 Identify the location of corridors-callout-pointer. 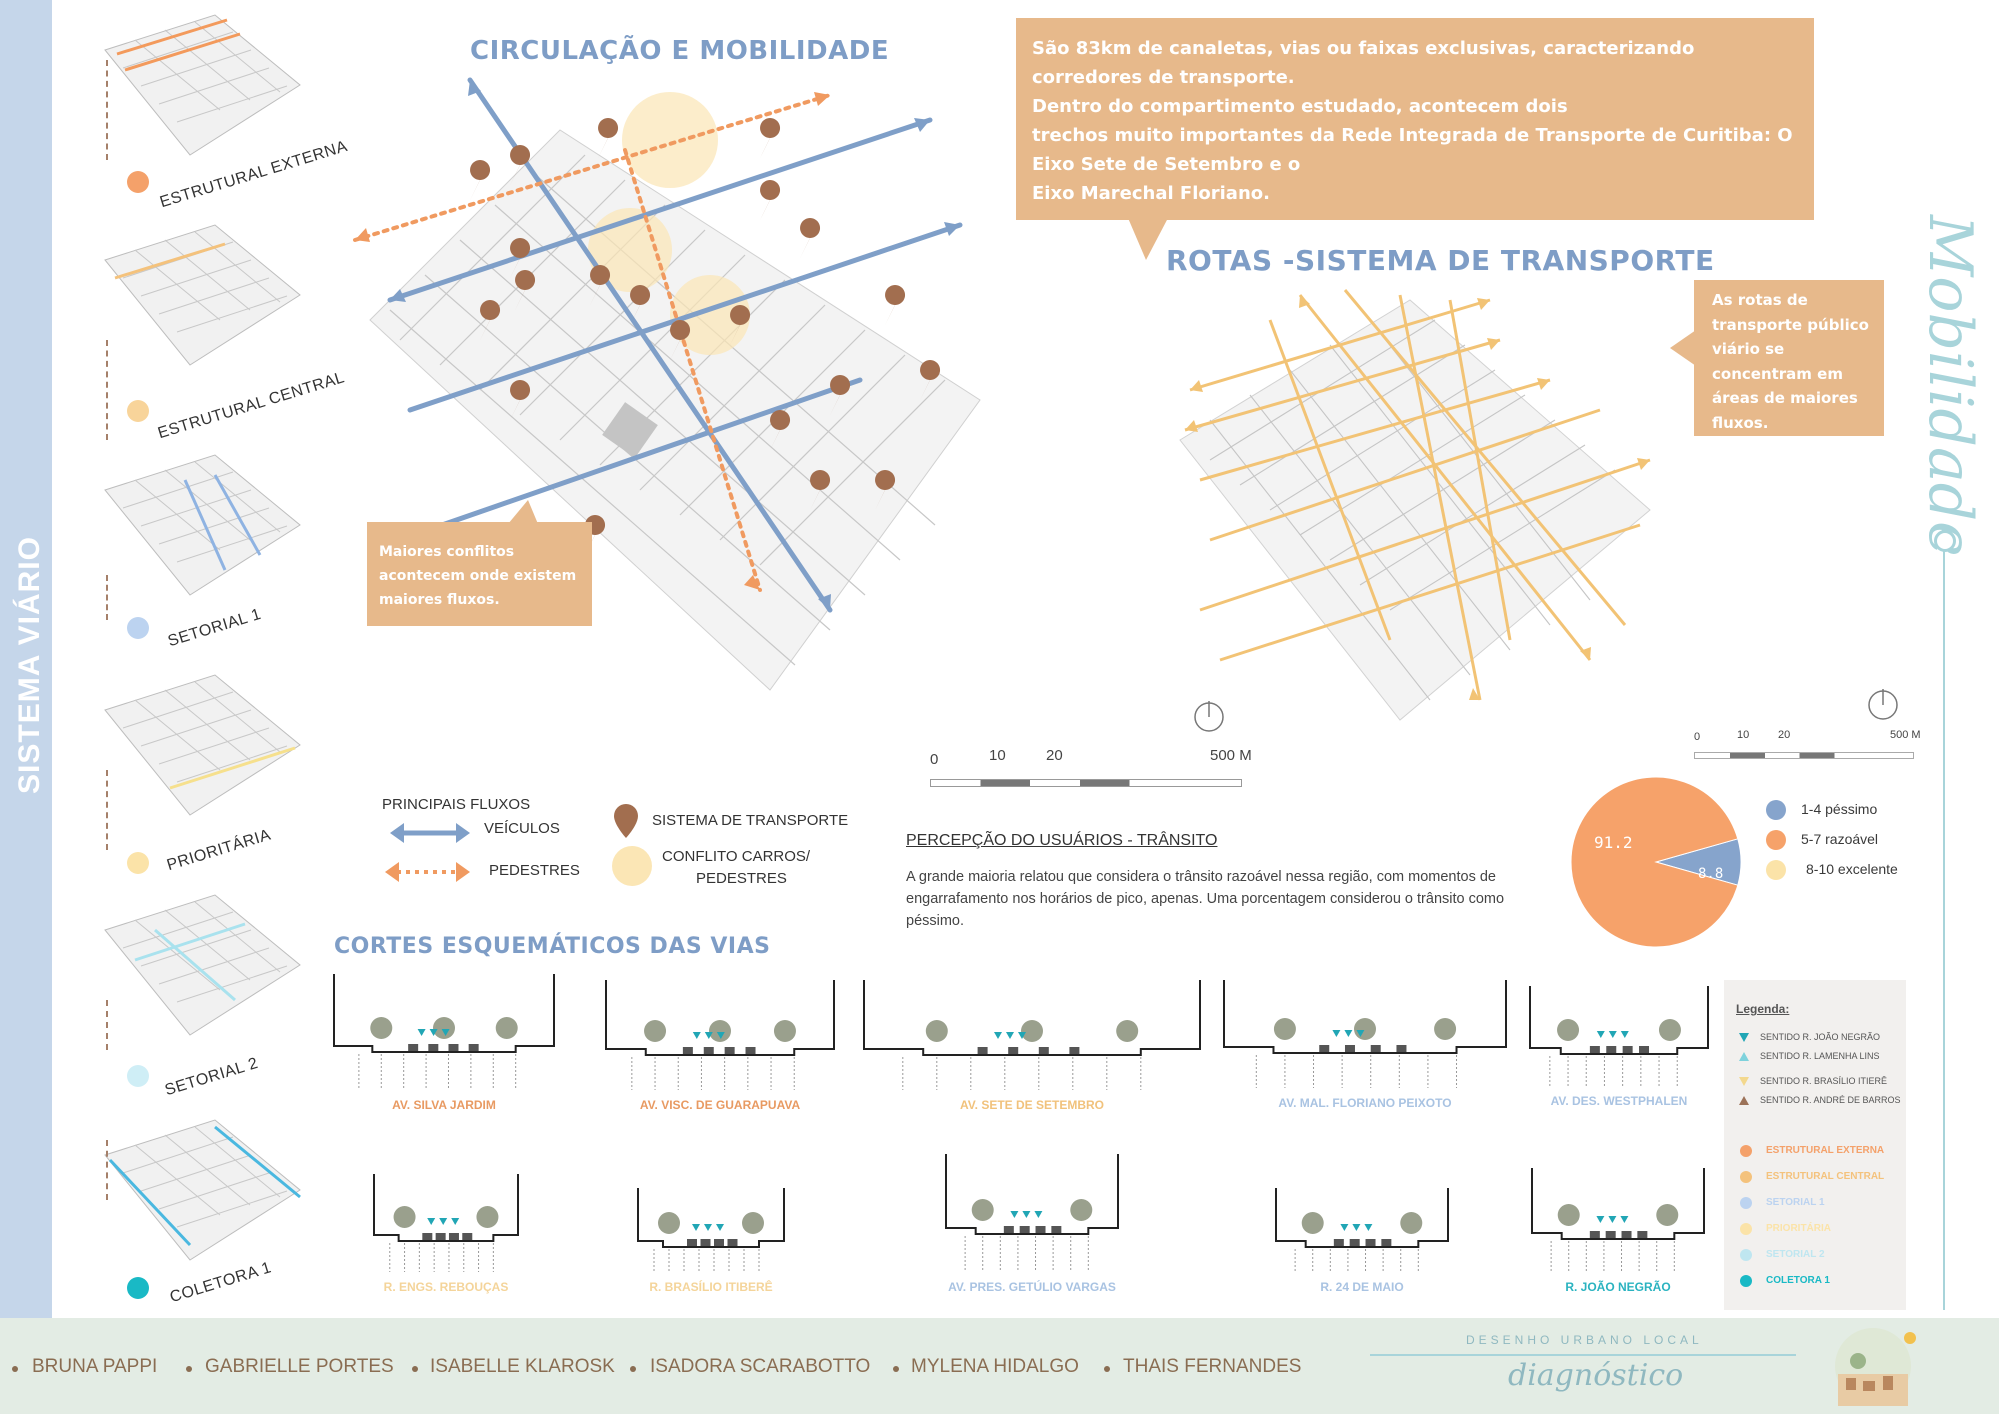
(1148, 239).